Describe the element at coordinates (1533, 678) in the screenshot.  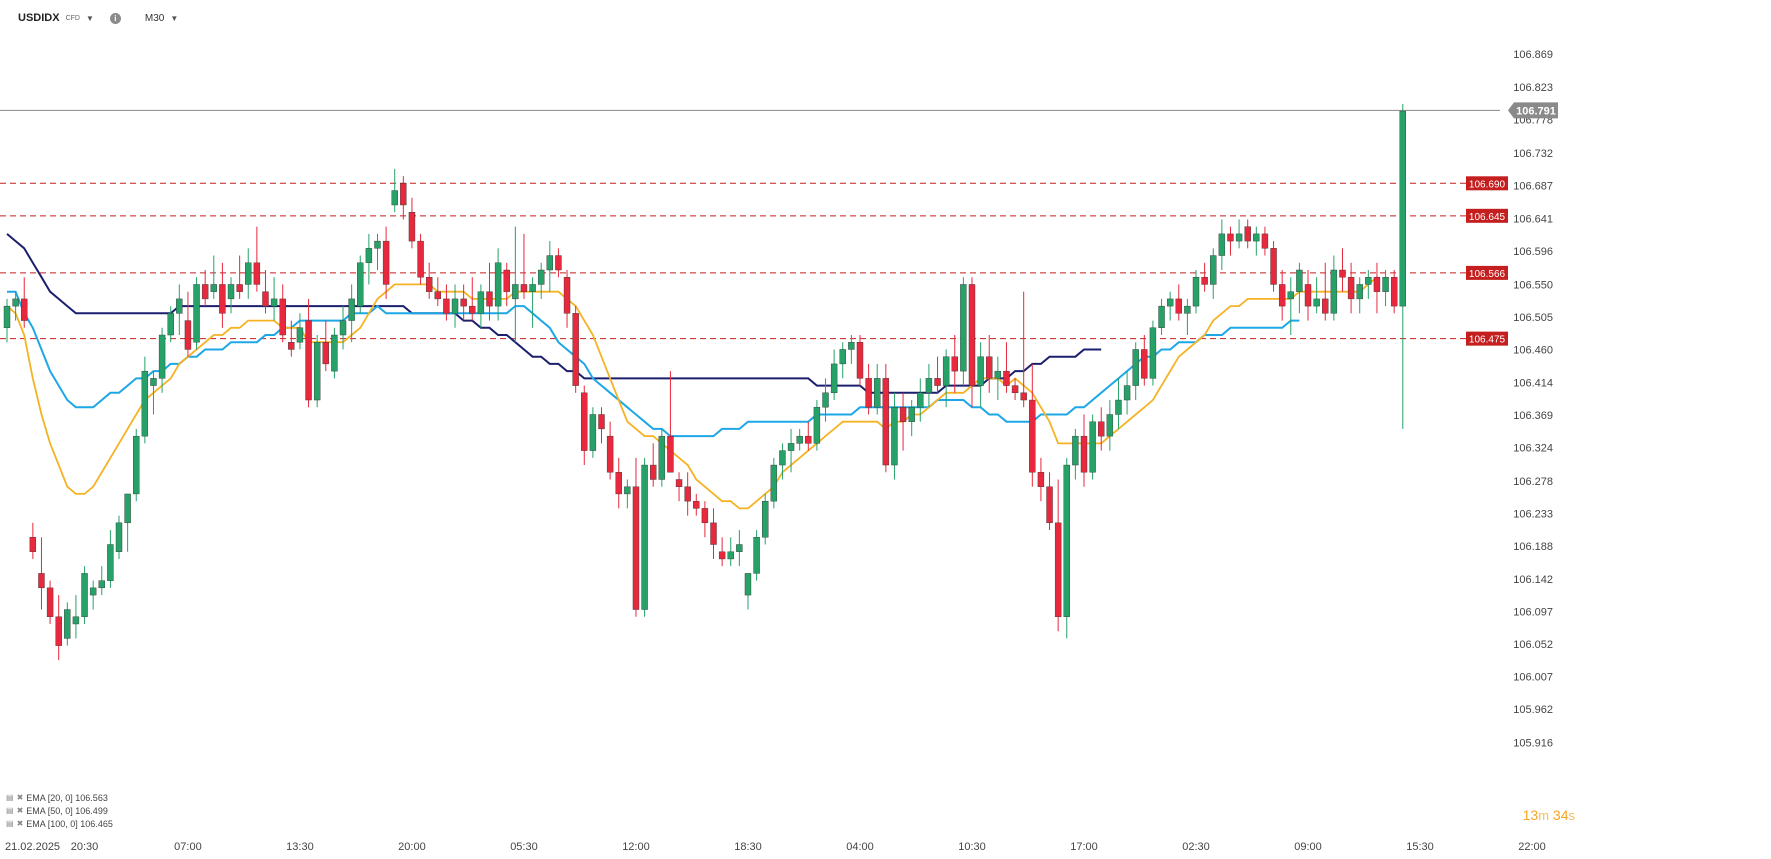
I see `y-tick-label: 106.007` at that location.